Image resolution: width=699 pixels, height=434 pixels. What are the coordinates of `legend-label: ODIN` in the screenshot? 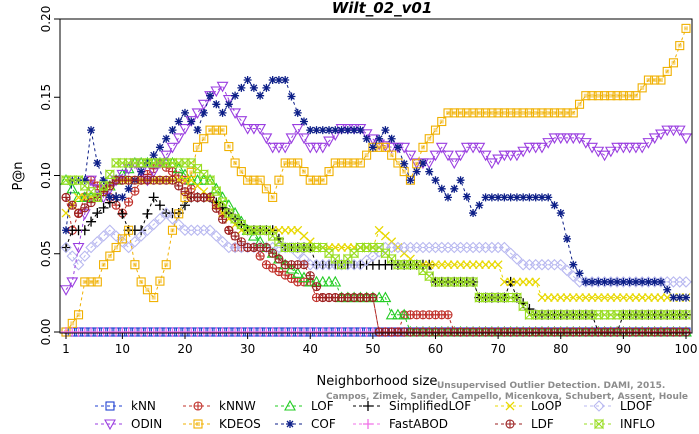 It's located at (146, 424).